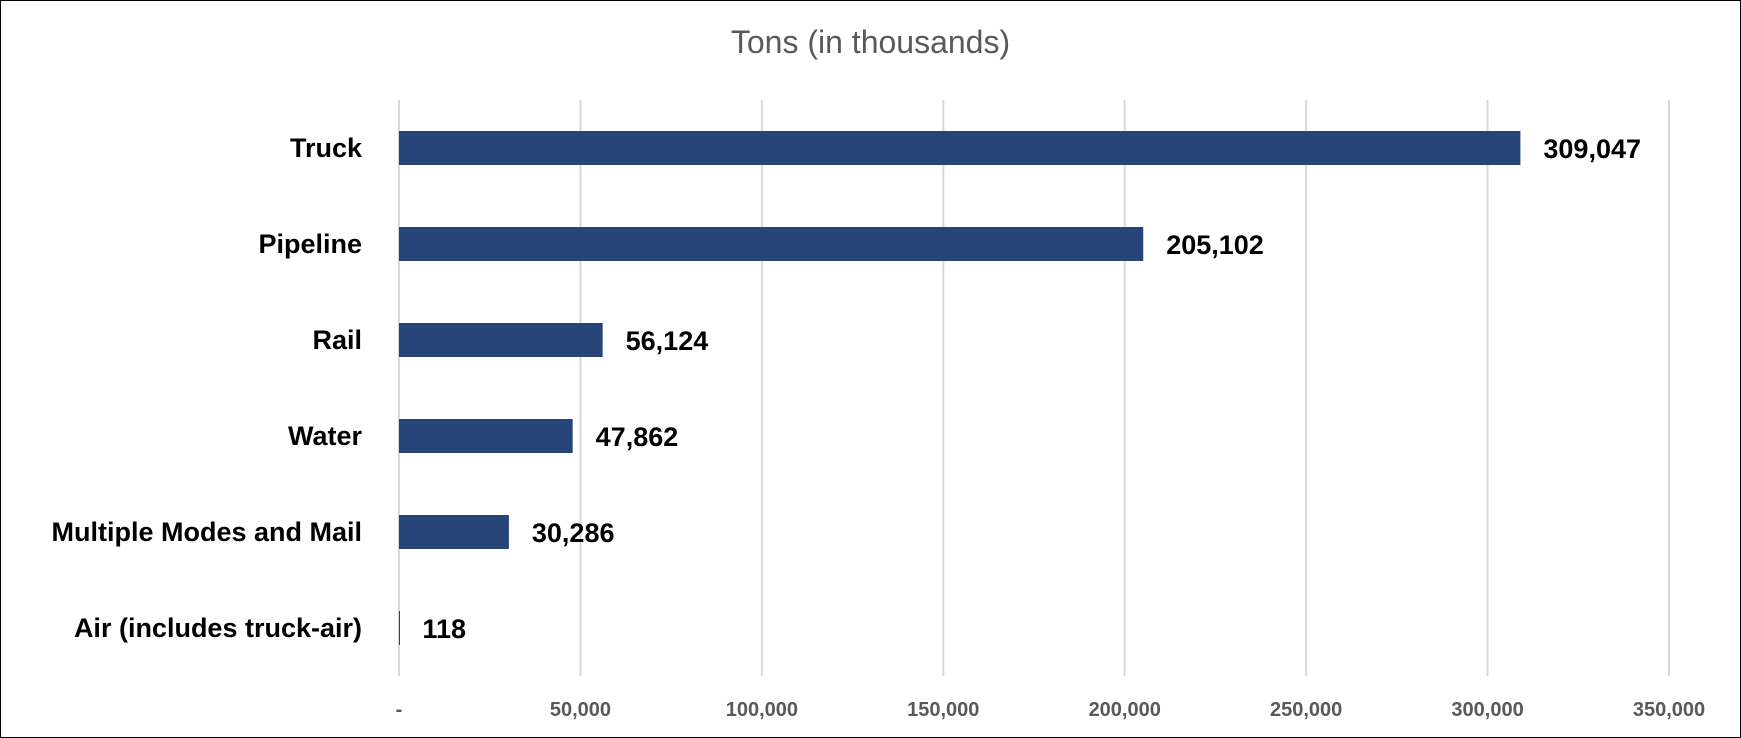  What do you see at coordinates (444, 629) in the screenshot?
I see `data-label: 118` at bounding box center [444, 629].